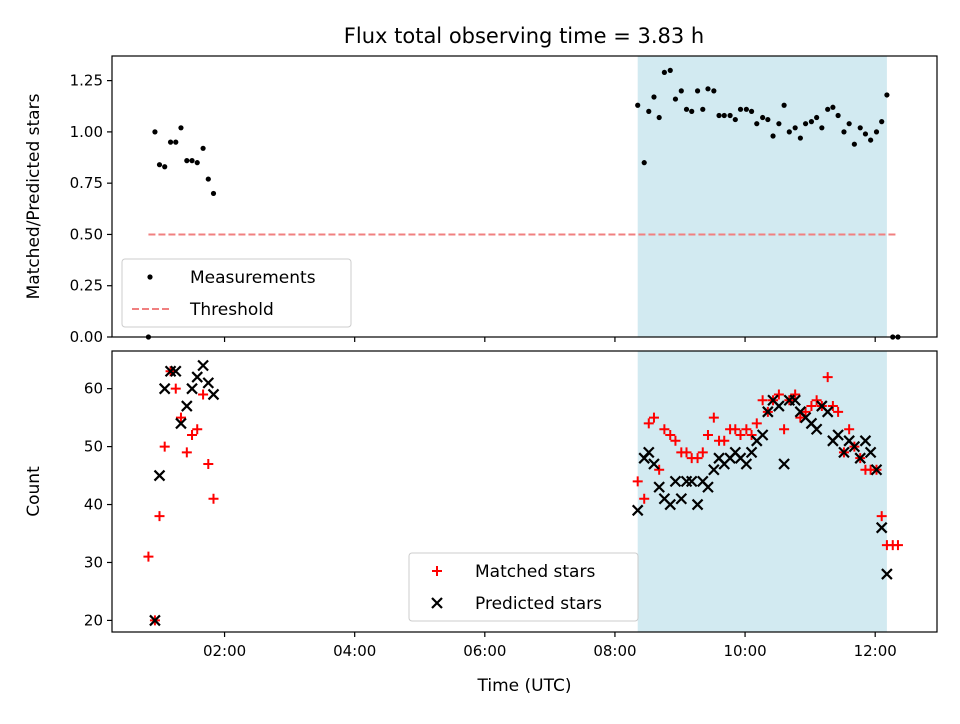  What do you see at coordinates (34, 491) in the screenshot?
I see `y-axis-label: Count` at bounding box center [34, 491].